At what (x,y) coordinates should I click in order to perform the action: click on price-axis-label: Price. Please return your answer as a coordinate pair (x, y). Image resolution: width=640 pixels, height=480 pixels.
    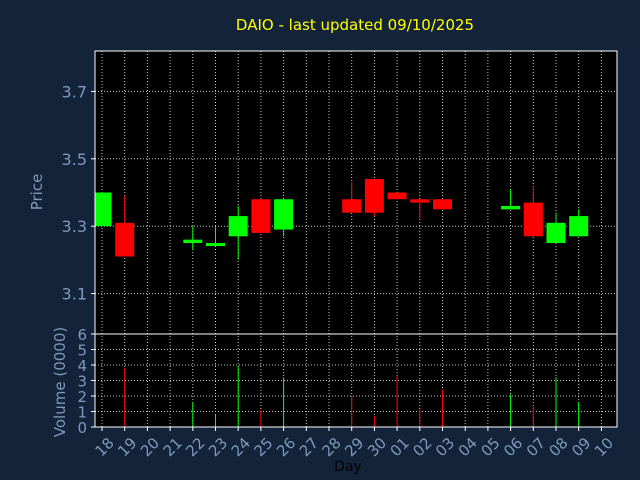
    Looking at the image, I should click on (37, 192).